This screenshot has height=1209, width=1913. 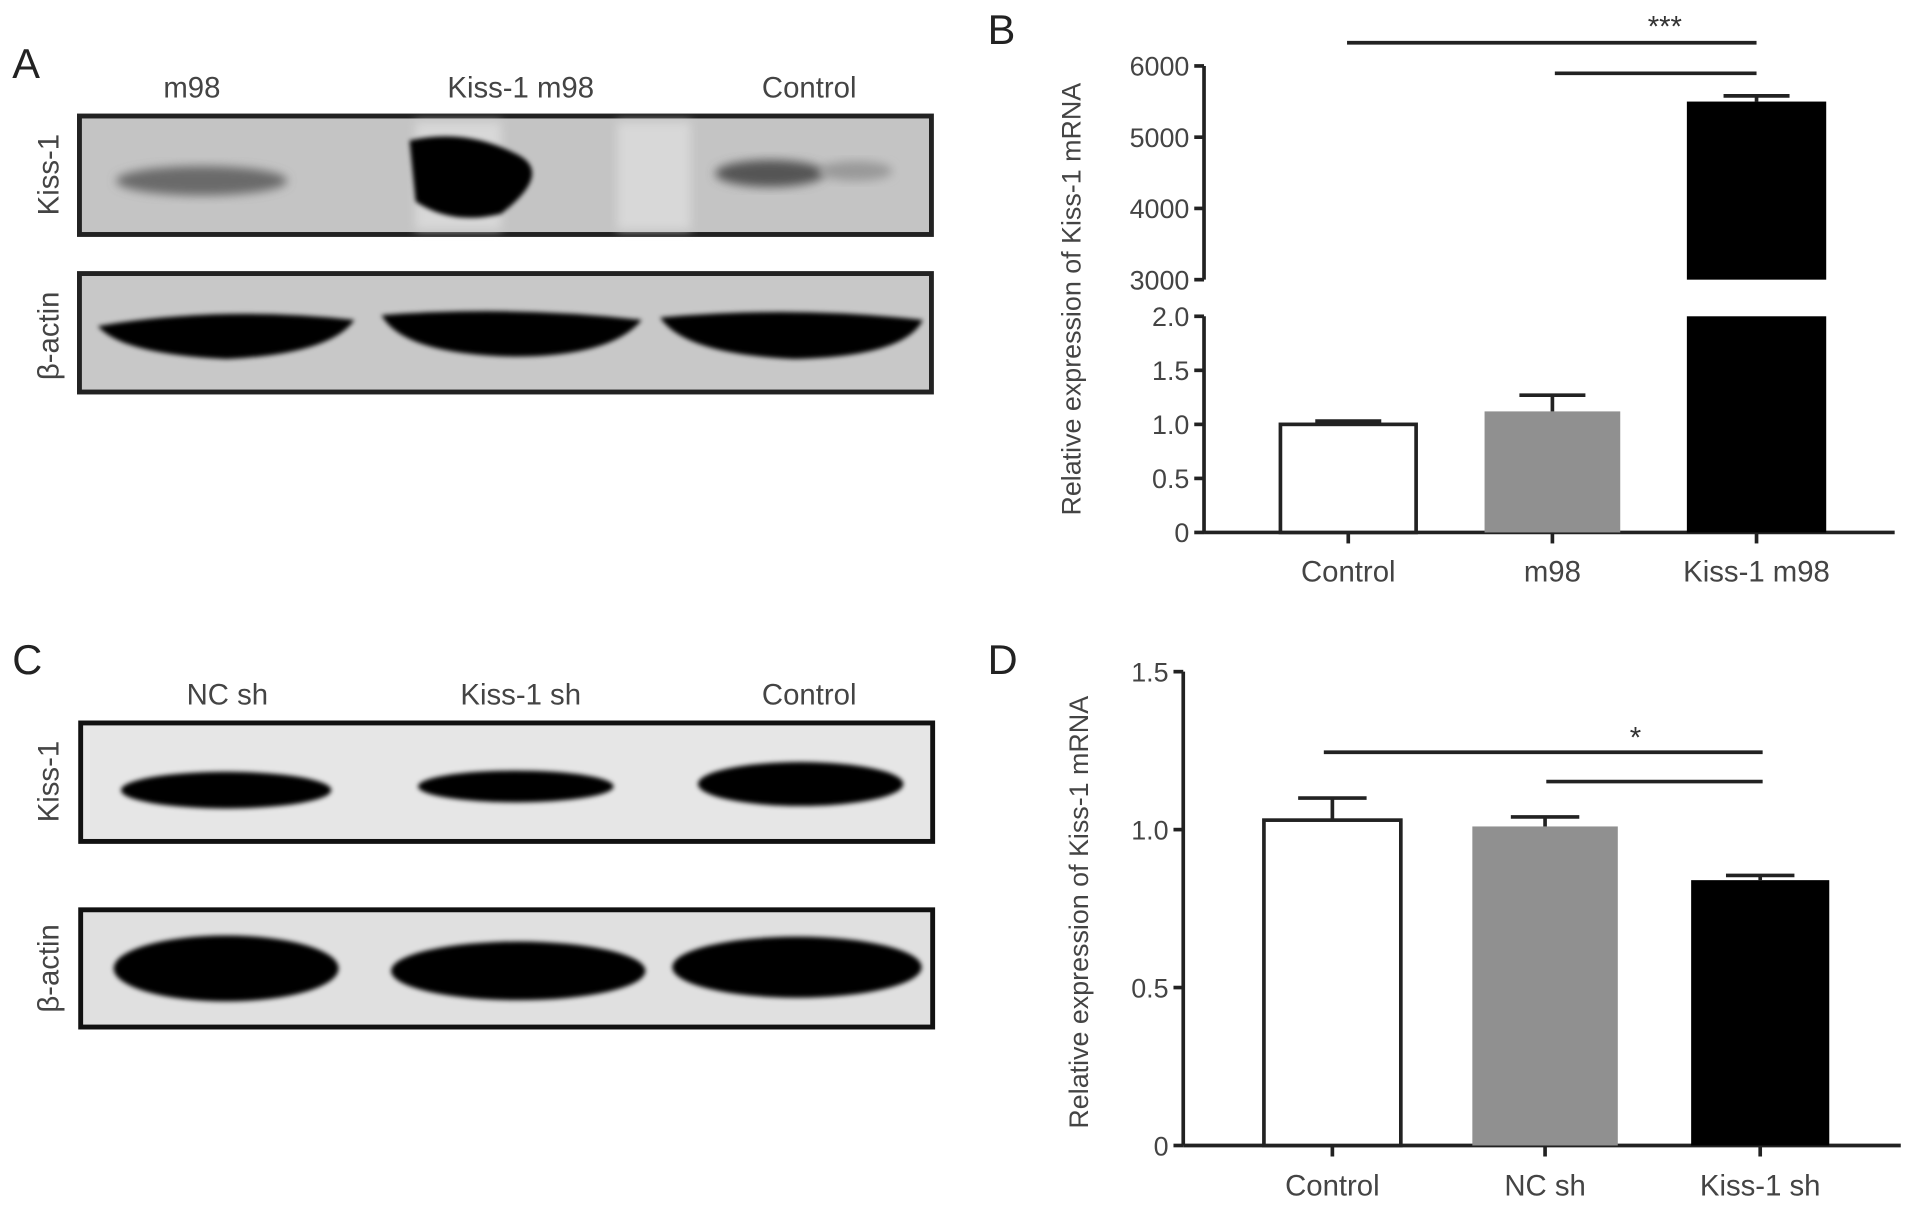 What do you see at coordinates (1160, 67) in the screenshot?
I see `y-tick-label: 6000` at bounding box center [1160, 67].